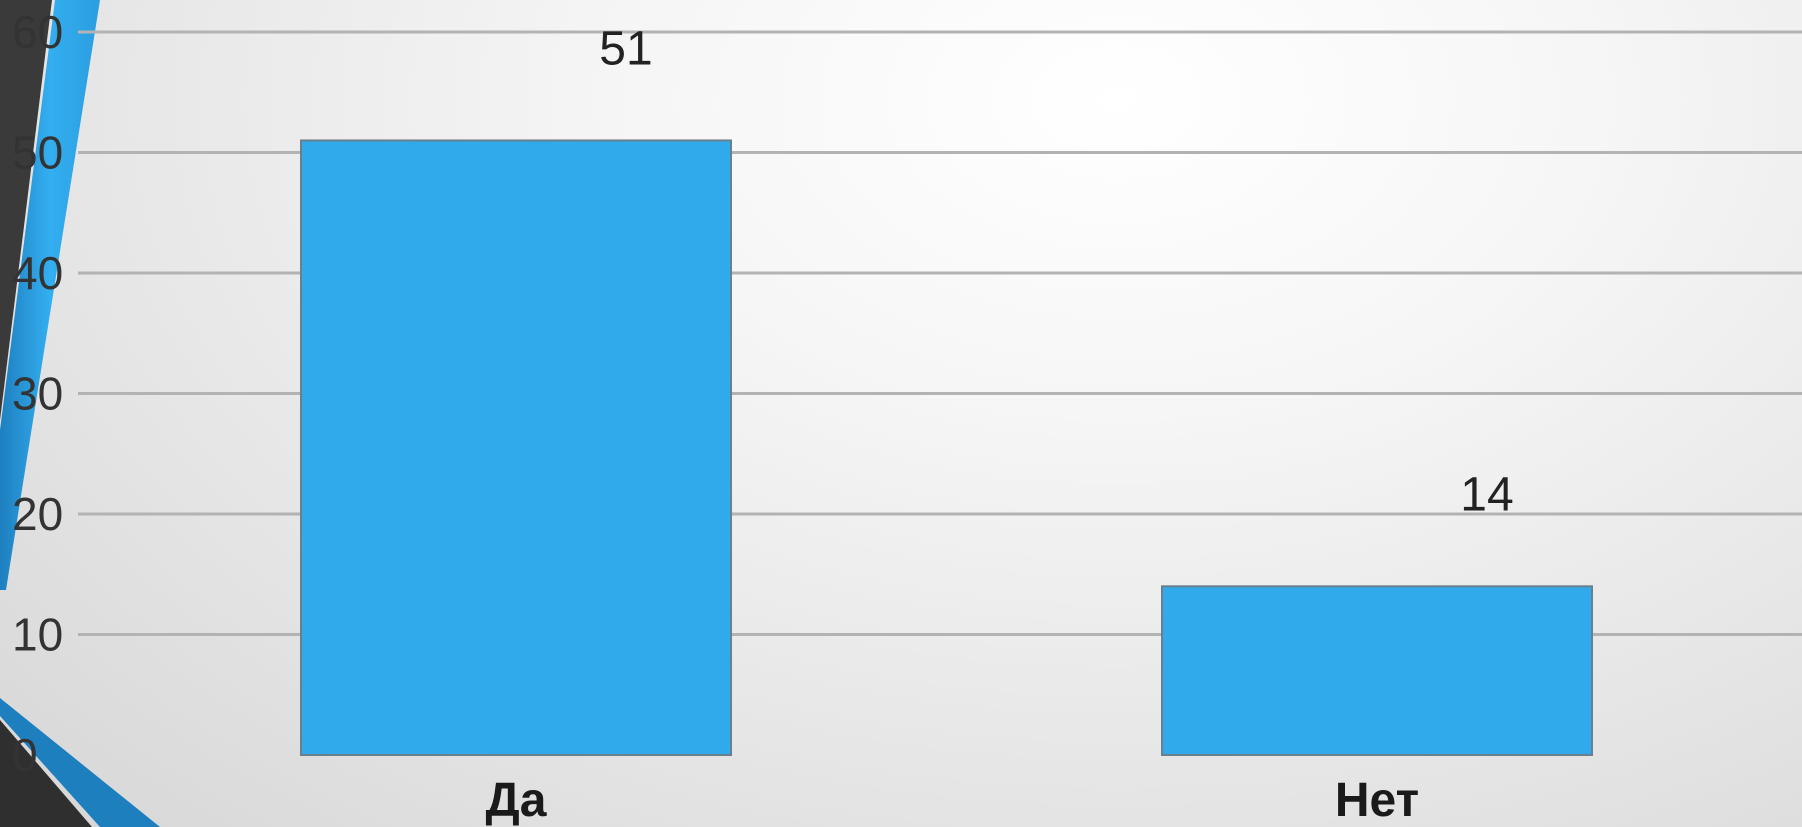 The image size is (1802, 827). I want to click on y-tick-label: 50, so click(37, 153).